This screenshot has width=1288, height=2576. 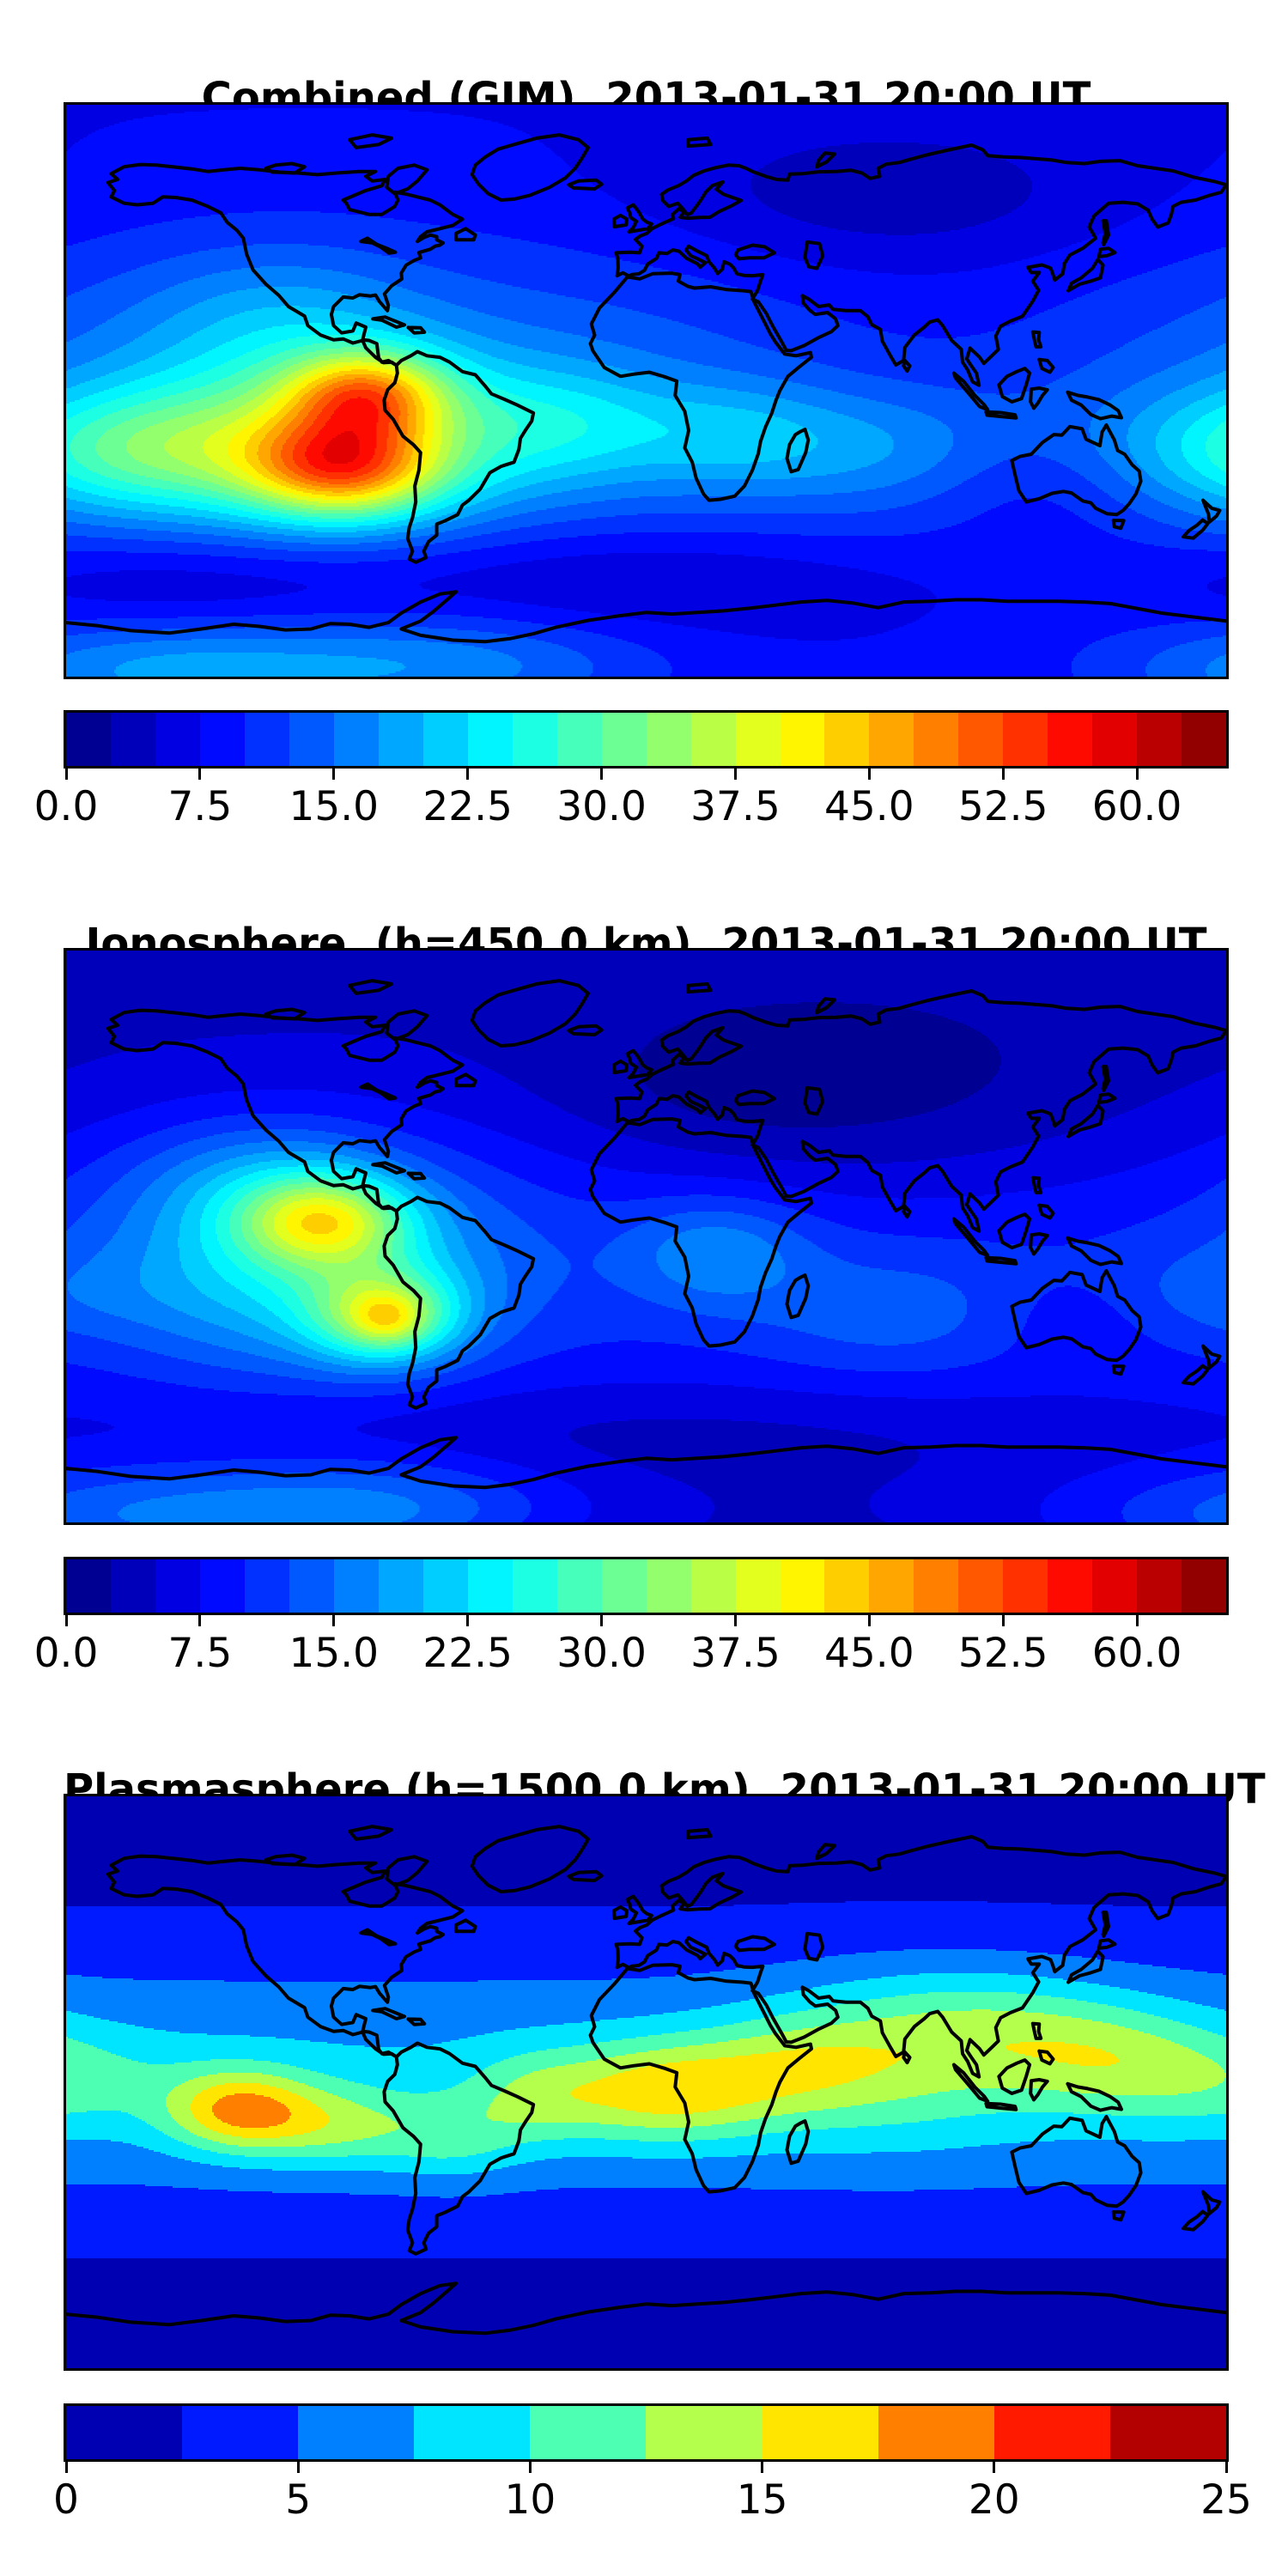 I want to click on colorbar-tick-label: 0, so click(x=66, y=2500).